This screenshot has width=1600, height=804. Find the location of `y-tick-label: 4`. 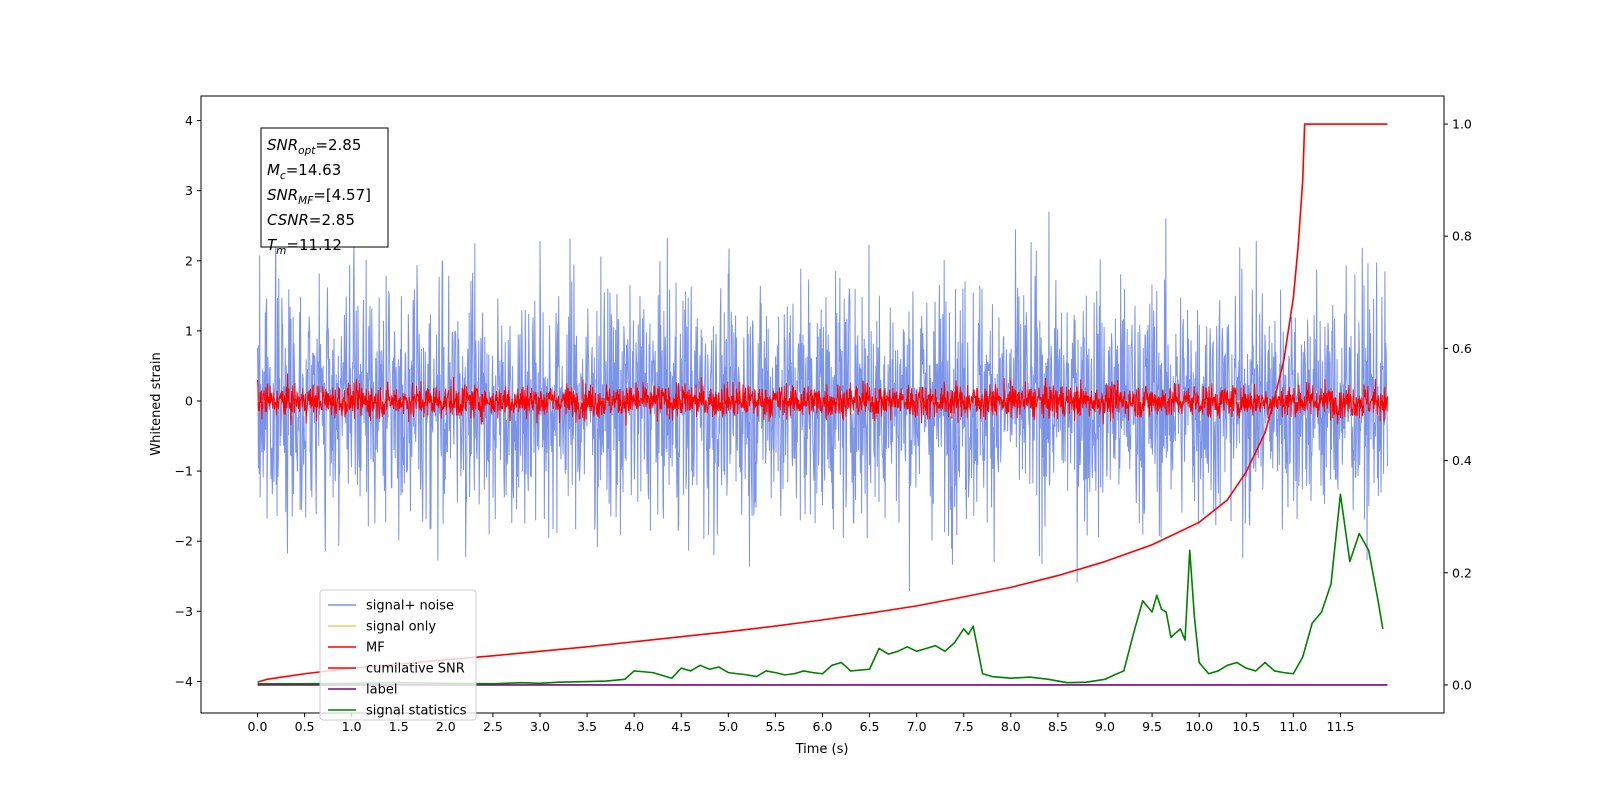

y-tick-label: 4 is located at coordinates (189, 120).